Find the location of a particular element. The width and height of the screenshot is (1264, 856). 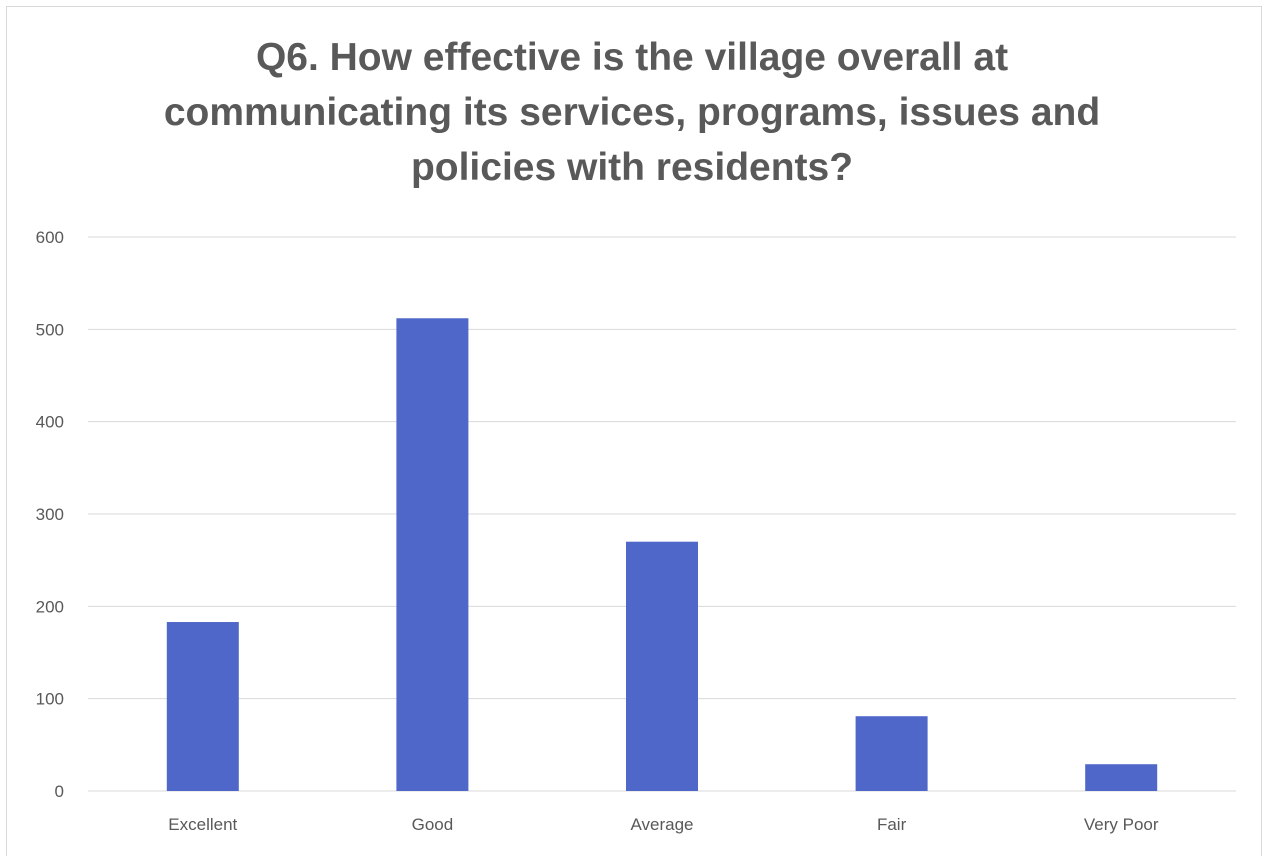

x-tick-label-excellent: Excellent is located at coordinates (202, 824).